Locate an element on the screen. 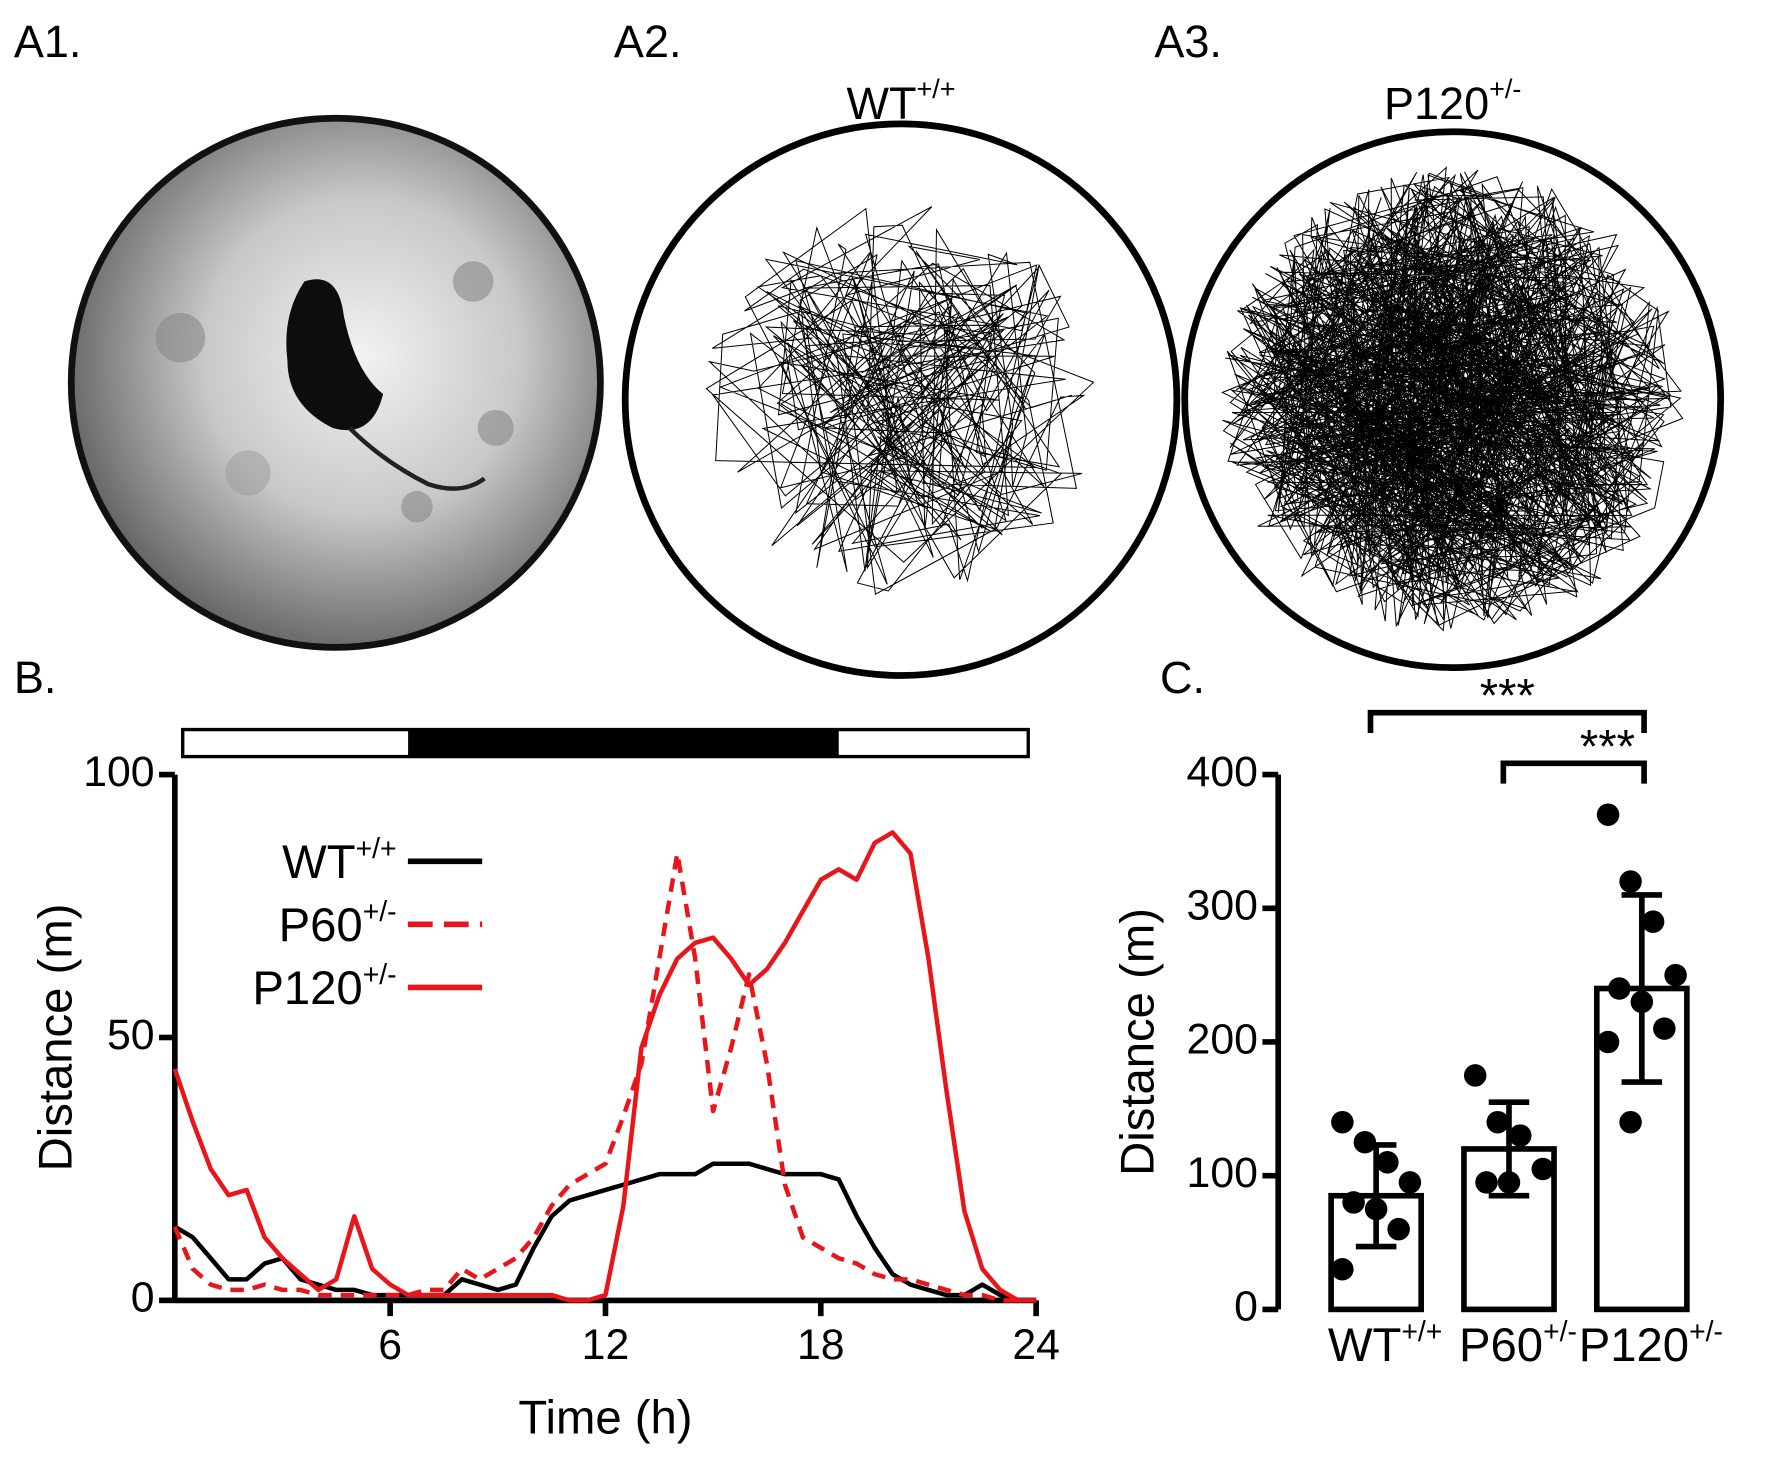 Image resolution: width=1766 pixels, height=1463 pixels. legend-label: P120+/- is located at coordinates (324, 987).